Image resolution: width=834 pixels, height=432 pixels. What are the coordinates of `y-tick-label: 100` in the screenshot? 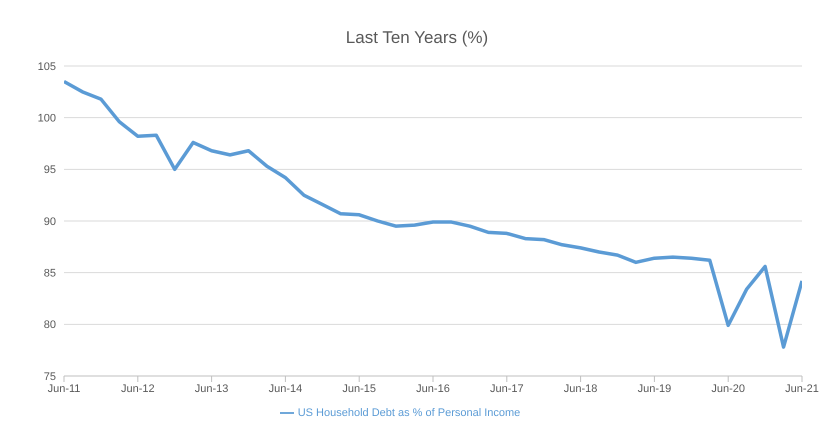 It's located at (47, 118).